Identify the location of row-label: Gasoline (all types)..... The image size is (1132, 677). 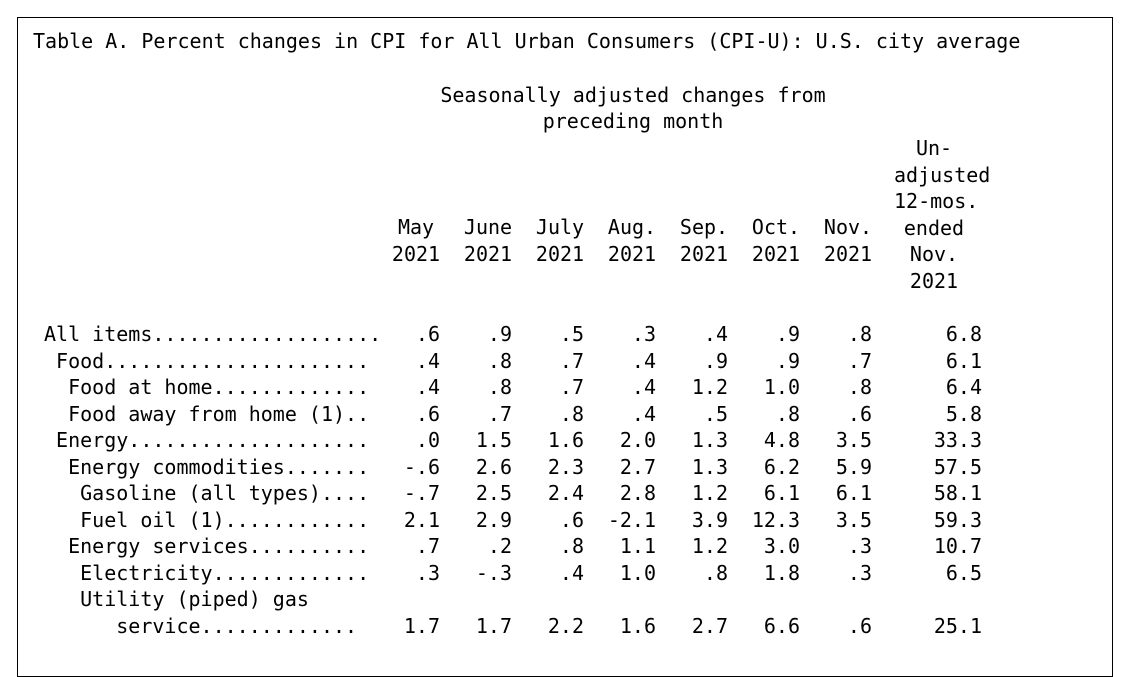
(207, 493).